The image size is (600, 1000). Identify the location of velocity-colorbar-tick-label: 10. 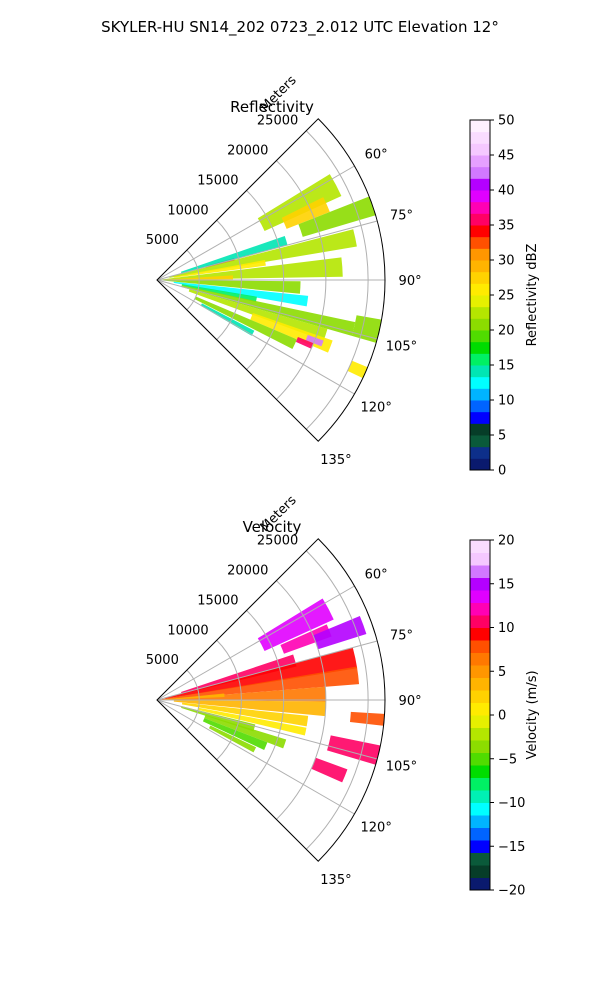
(506, 628).